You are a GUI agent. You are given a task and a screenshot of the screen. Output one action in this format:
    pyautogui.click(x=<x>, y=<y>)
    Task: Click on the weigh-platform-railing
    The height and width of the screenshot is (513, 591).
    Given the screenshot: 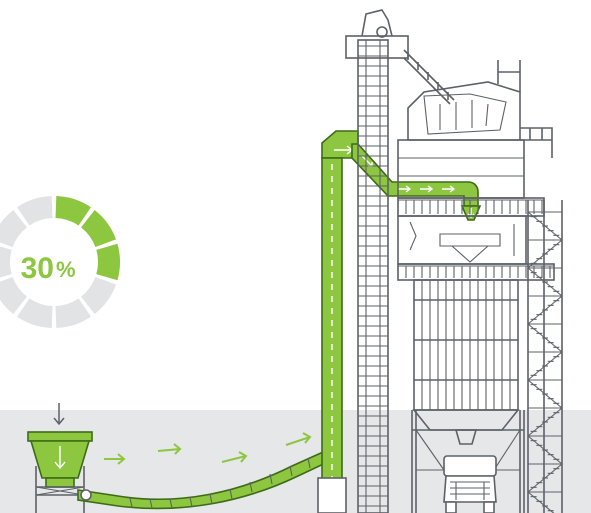 What is the action you would take?
    pyautogui.click(x=470, y=206)
    